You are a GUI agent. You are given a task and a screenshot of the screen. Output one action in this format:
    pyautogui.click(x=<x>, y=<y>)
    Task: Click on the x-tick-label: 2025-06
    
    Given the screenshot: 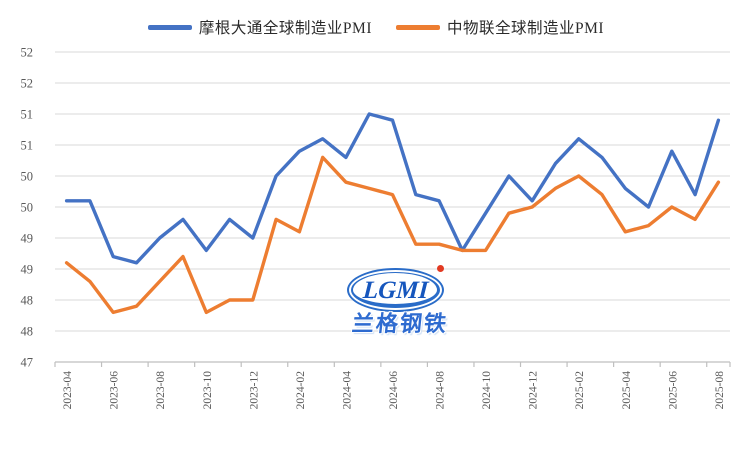 What is the action you would take?
    pyautogui.click(x=673, y=390)
    